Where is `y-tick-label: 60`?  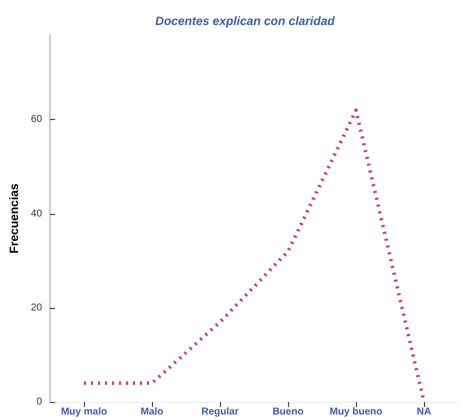 y-tick-label: 60 is located at coordinates (36, 120).